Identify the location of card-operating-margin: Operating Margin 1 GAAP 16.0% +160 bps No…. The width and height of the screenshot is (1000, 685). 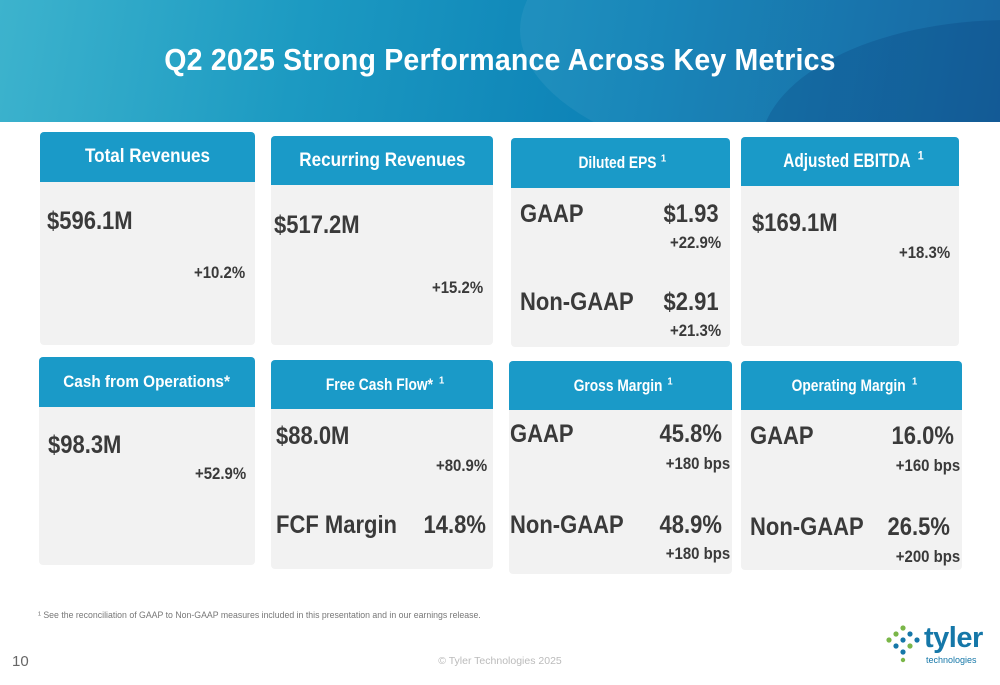
(851, 465).